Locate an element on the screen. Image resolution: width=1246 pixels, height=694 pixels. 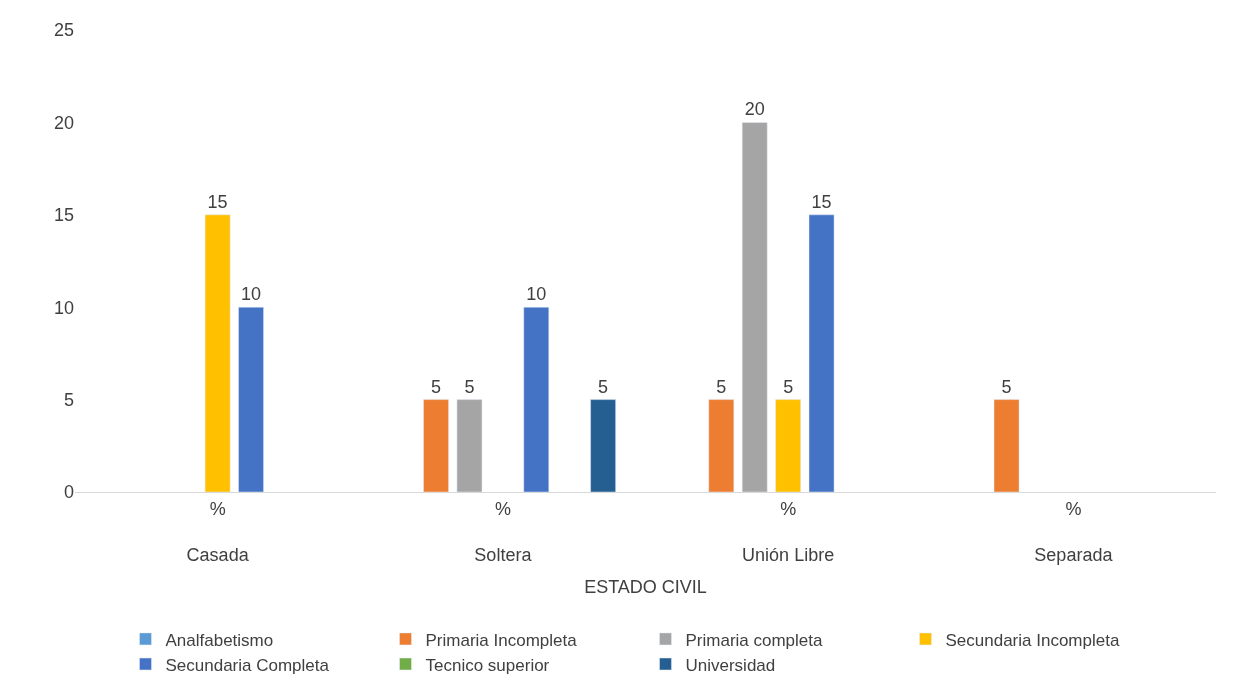
data-label: 20 is located at coordinates (754, 109).